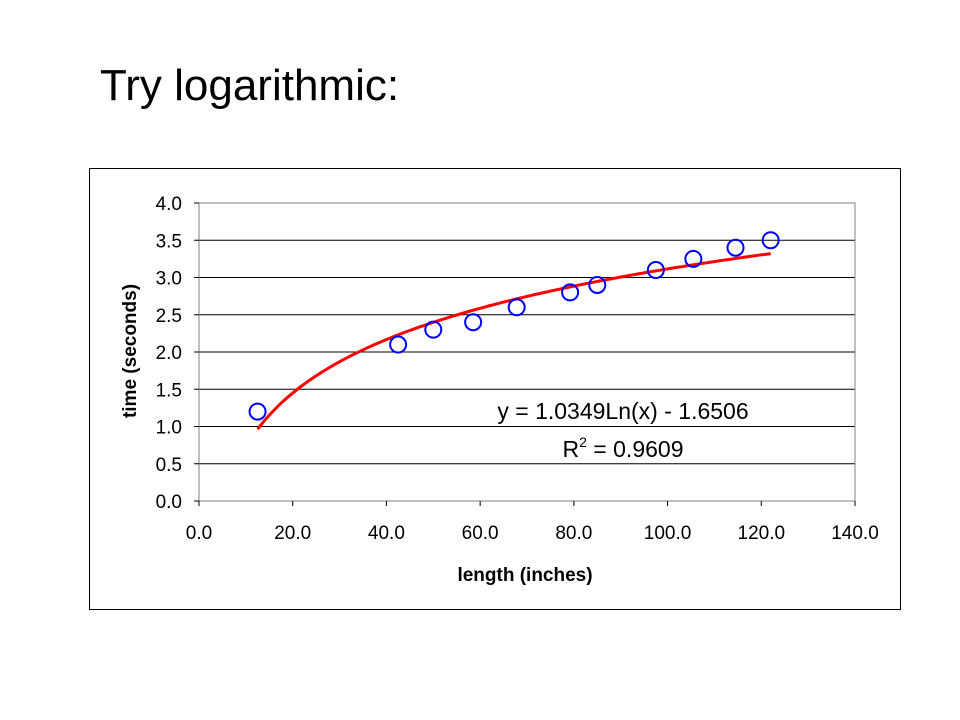 This screenshot has width=960, height=720. What do you see at coordinates (169, 502) in the screenshot?
I see `y-tick-label: 0.0` at bounding box center [169, 502].